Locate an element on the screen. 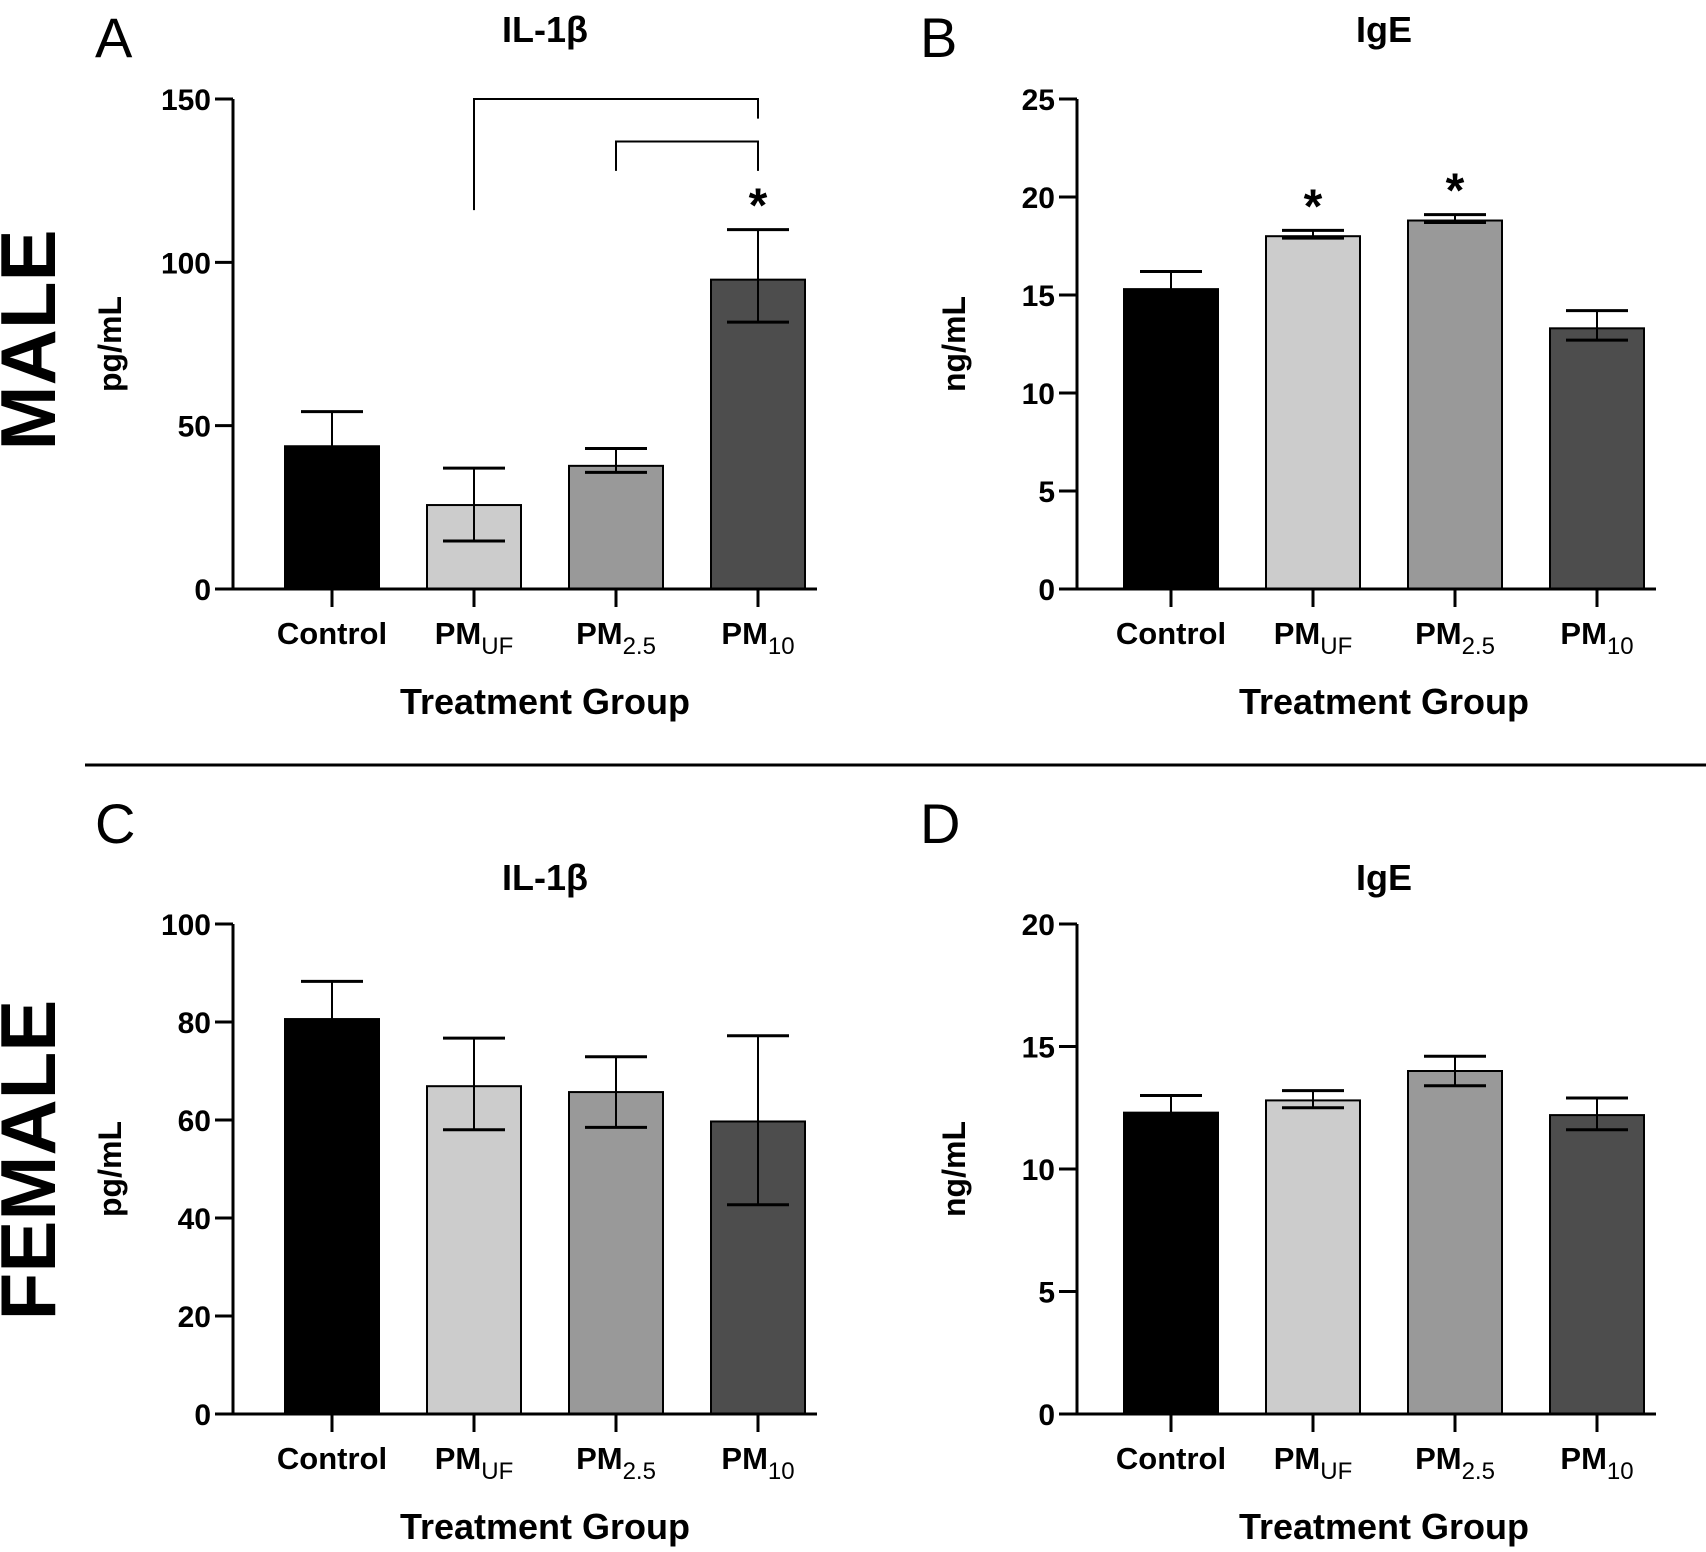  y-tick-label: 100 is located at coordinates (186, 925).